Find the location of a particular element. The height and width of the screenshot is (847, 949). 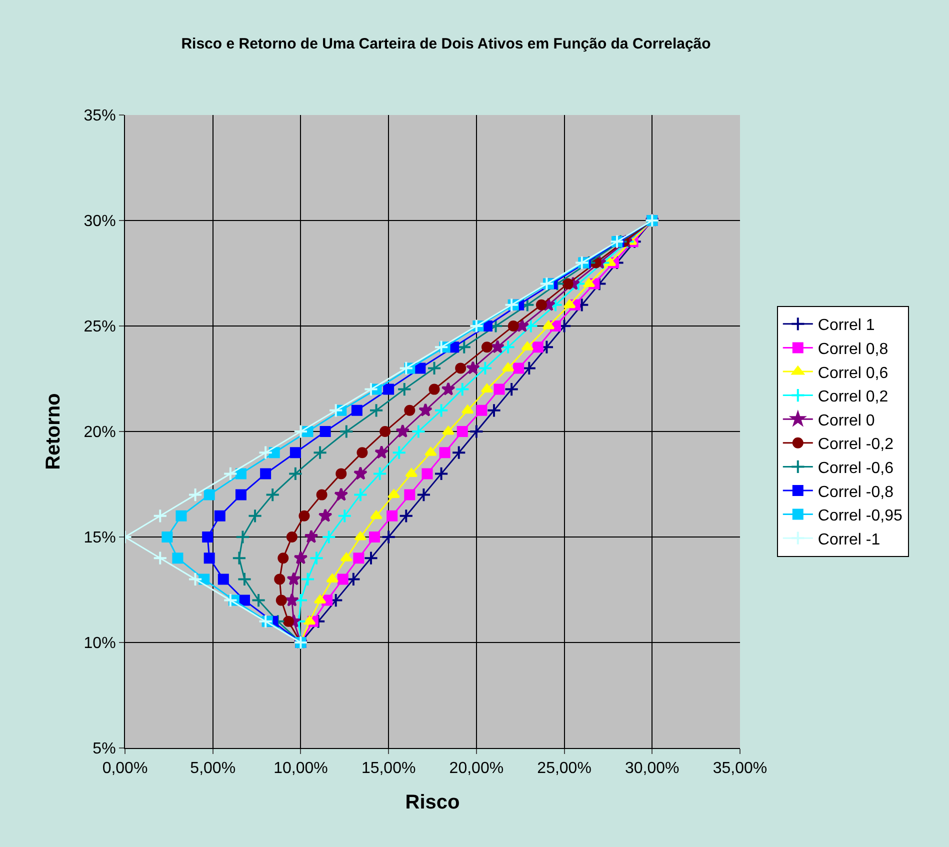

legend-label: Correl 1 is located at coordinates (846, 325).